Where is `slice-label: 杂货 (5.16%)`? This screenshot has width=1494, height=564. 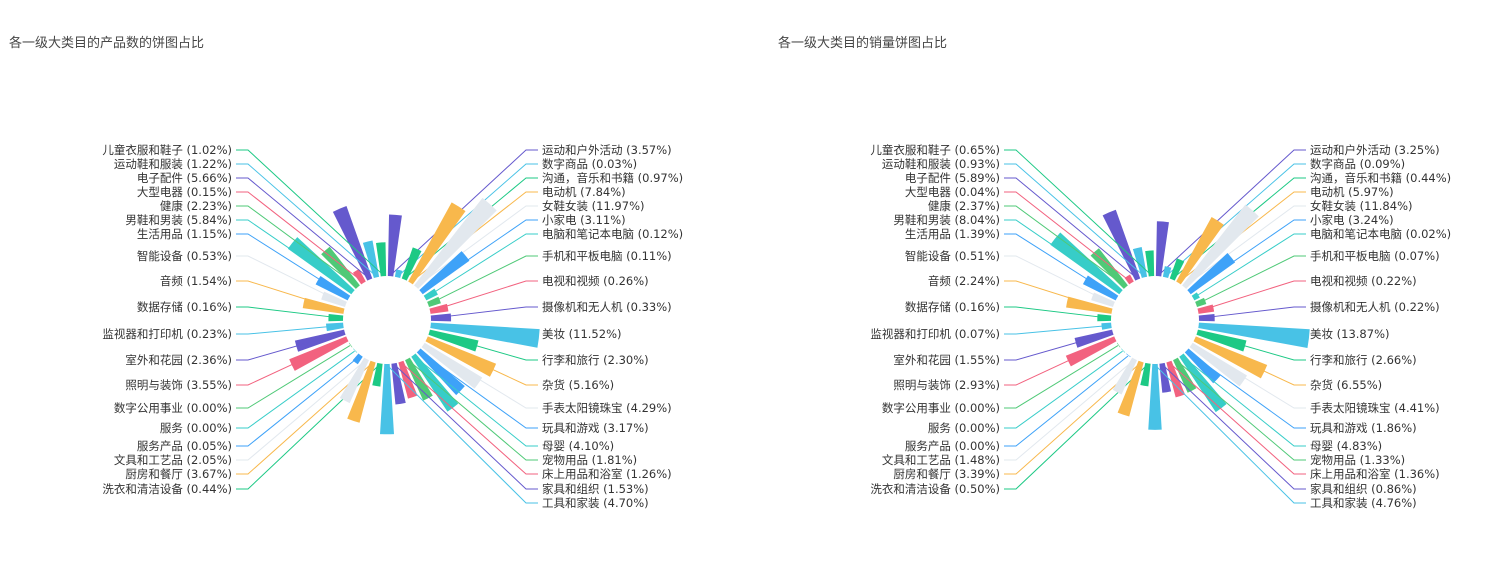
slice-label: 杂货 (5.16%) is located at coordinates (578, 385).